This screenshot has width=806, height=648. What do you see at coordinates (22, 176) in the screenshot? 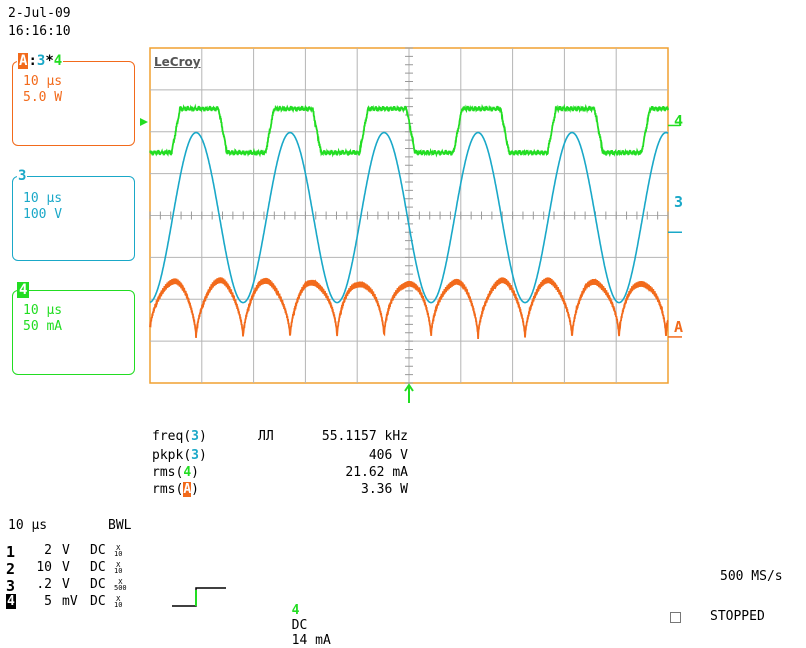
I see `trace-3-label: 3` at bounding box center [22, 176].